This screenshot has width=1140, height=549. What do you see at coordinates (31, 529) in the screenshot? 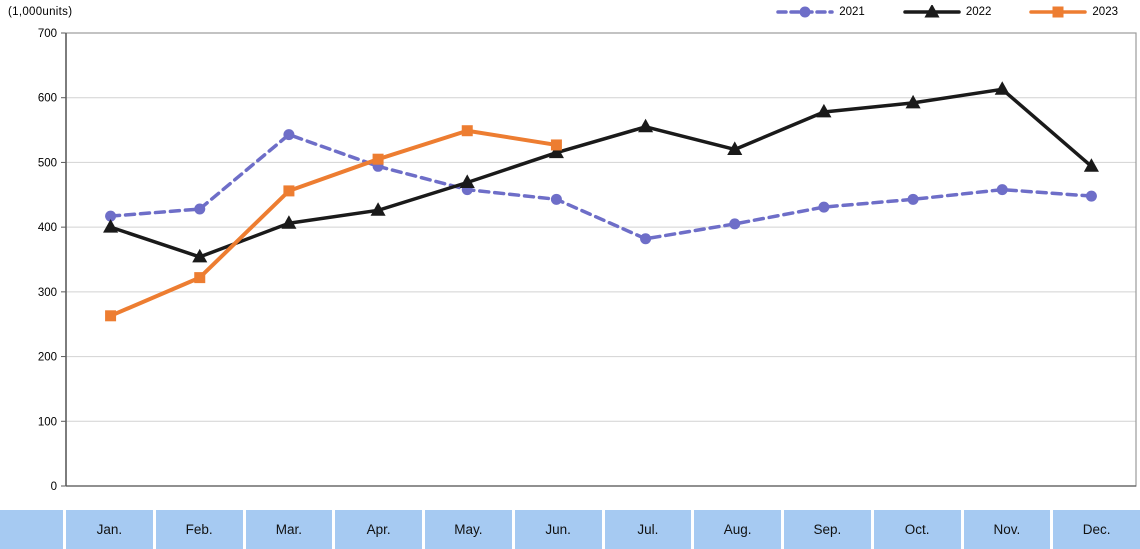
I see `table-corner-cell` at bounding box center [31, 529].